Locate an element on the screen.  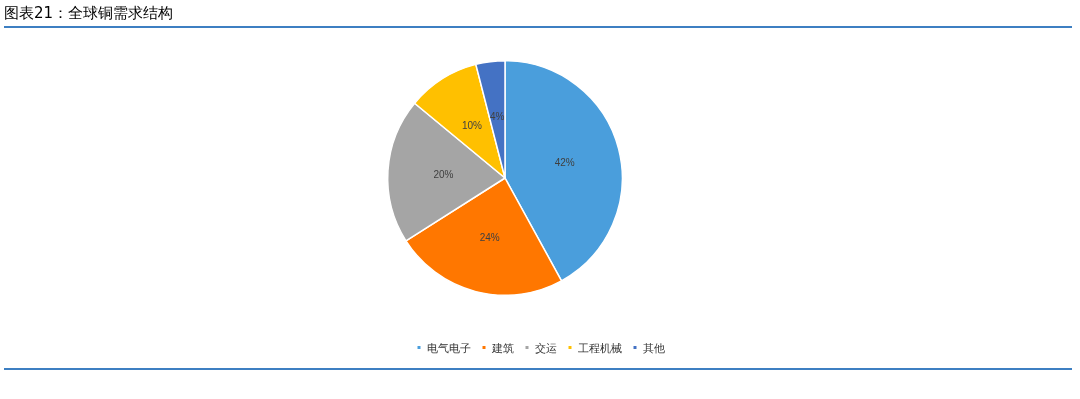
legend-label: 其他 is located at coordinates (653, 347).